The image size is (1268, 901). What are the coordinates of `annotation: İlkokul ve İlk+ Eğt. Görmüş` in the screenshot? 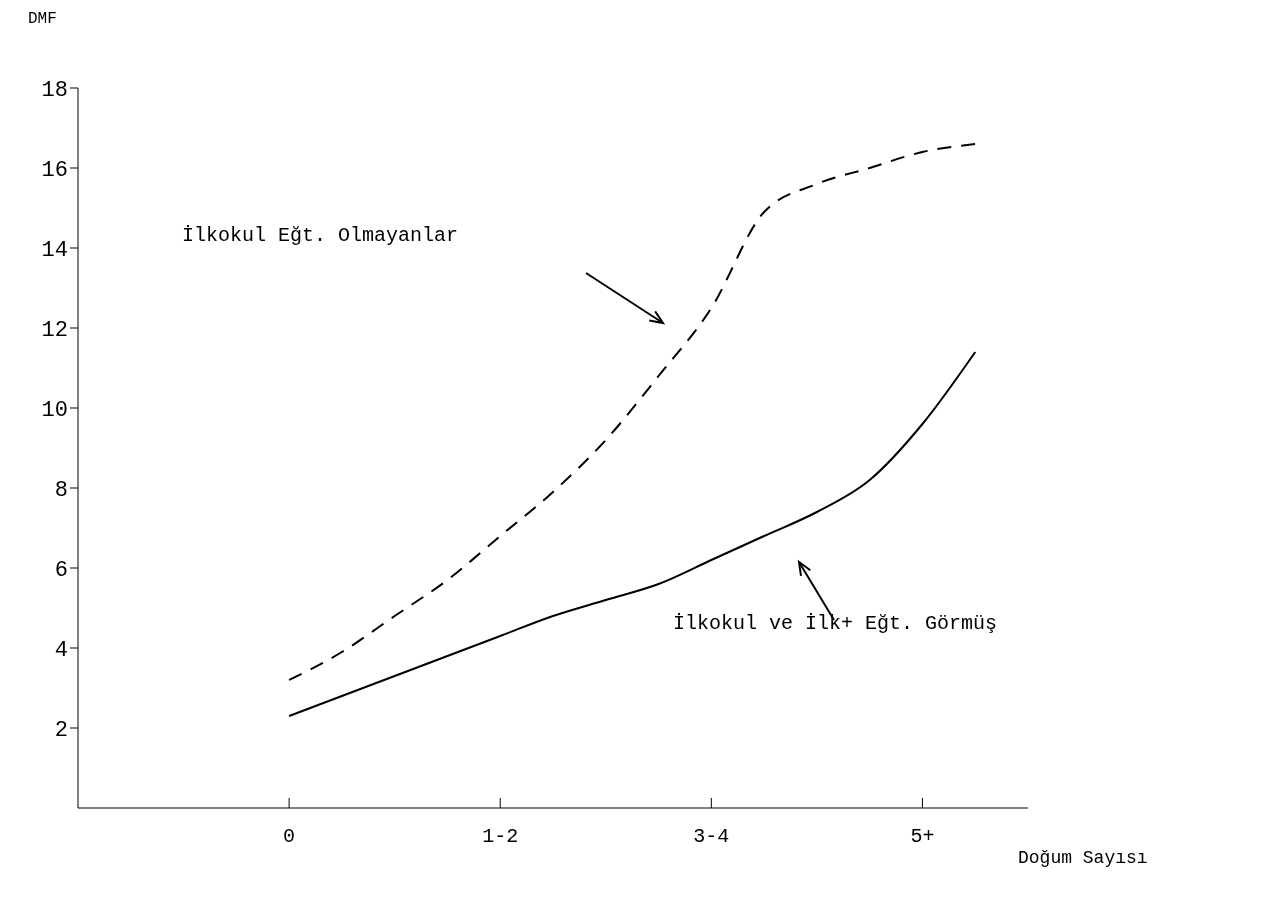 It's located at (835, 623).